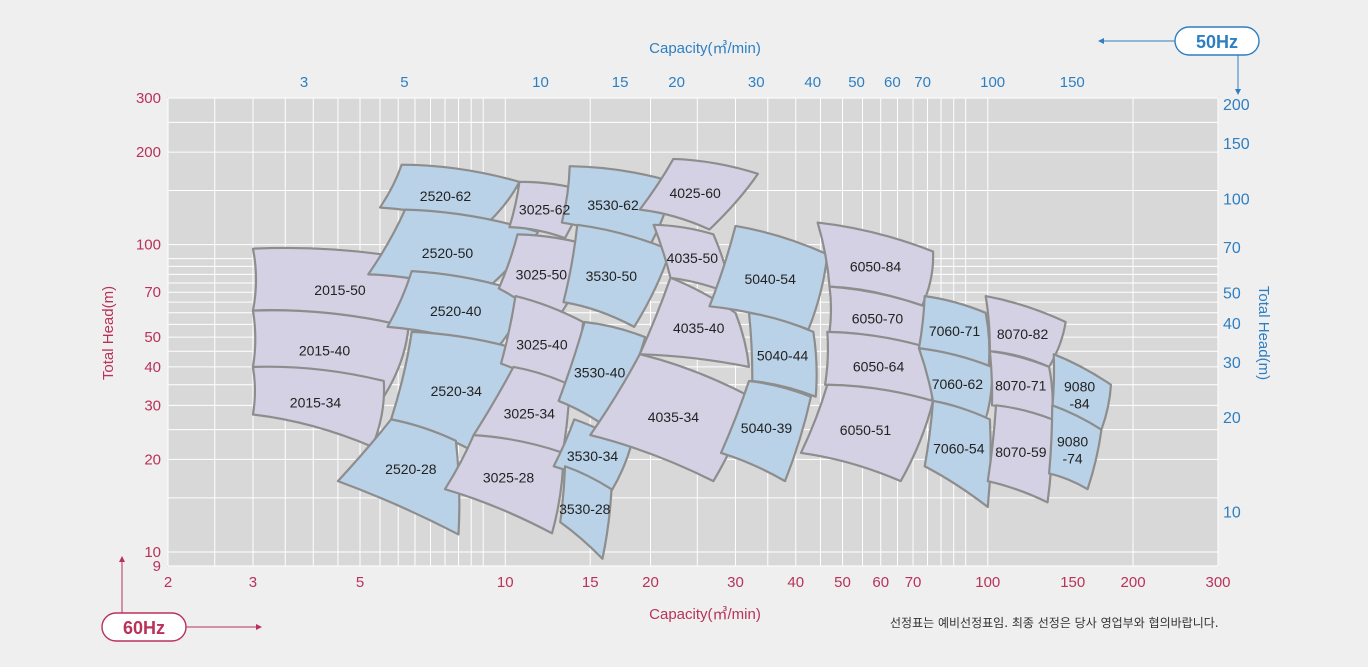 This screenshot has height=667, width=1368. What do you see at coordinates (1133, 582) in the screenshot?
I see `bottom-tick-label: 200` at bounding box center [1133, 582].